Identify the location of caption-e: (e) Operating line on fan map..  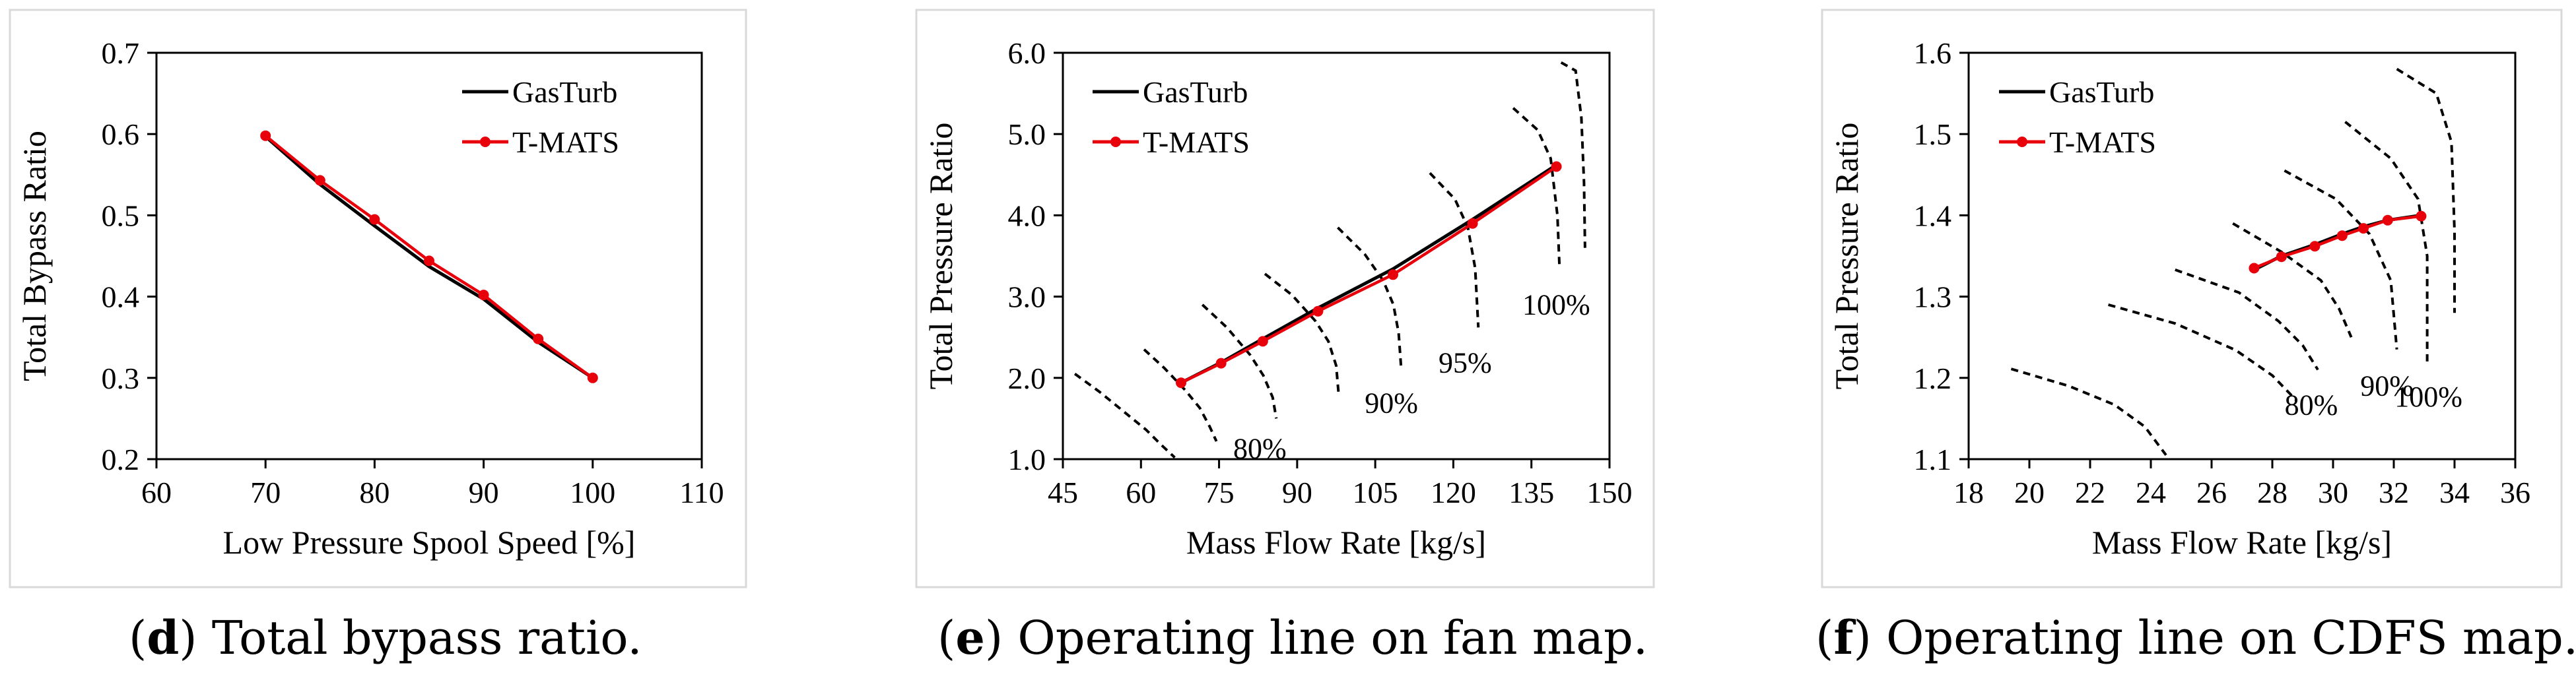
(1292, 638).